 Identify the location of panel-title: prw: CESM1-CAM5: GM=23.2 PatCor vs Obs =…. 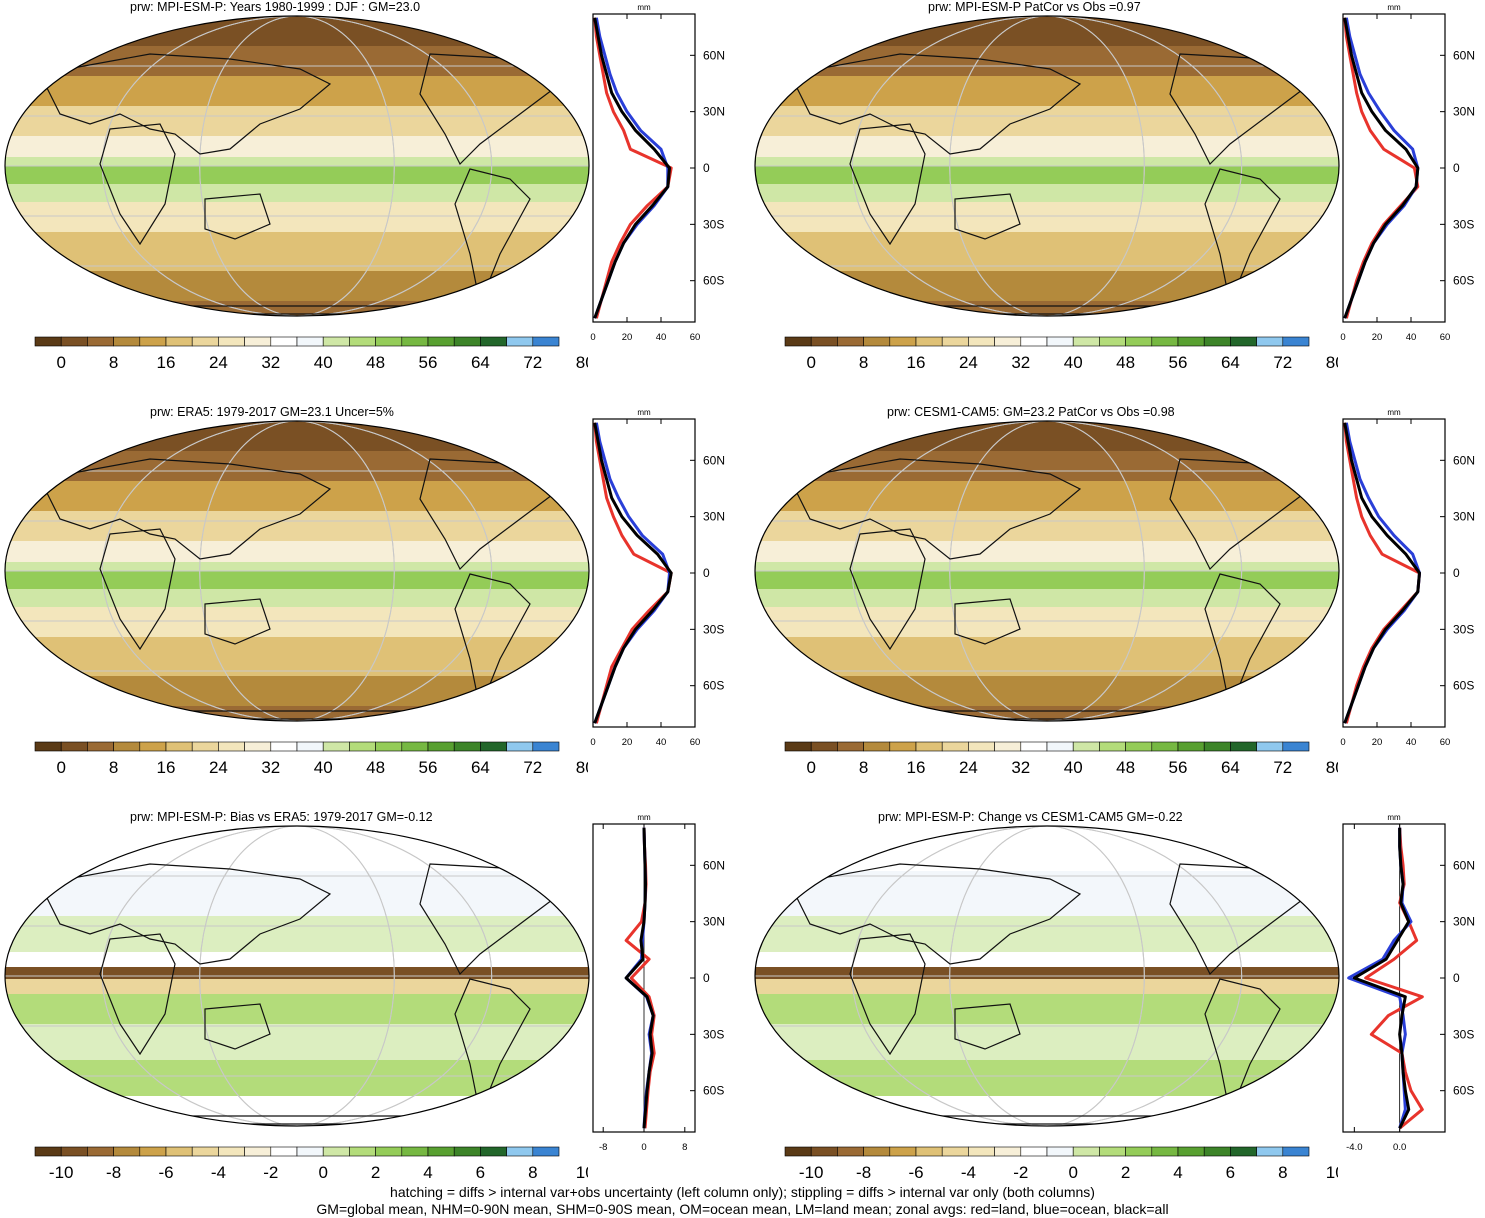
(1031, 412).